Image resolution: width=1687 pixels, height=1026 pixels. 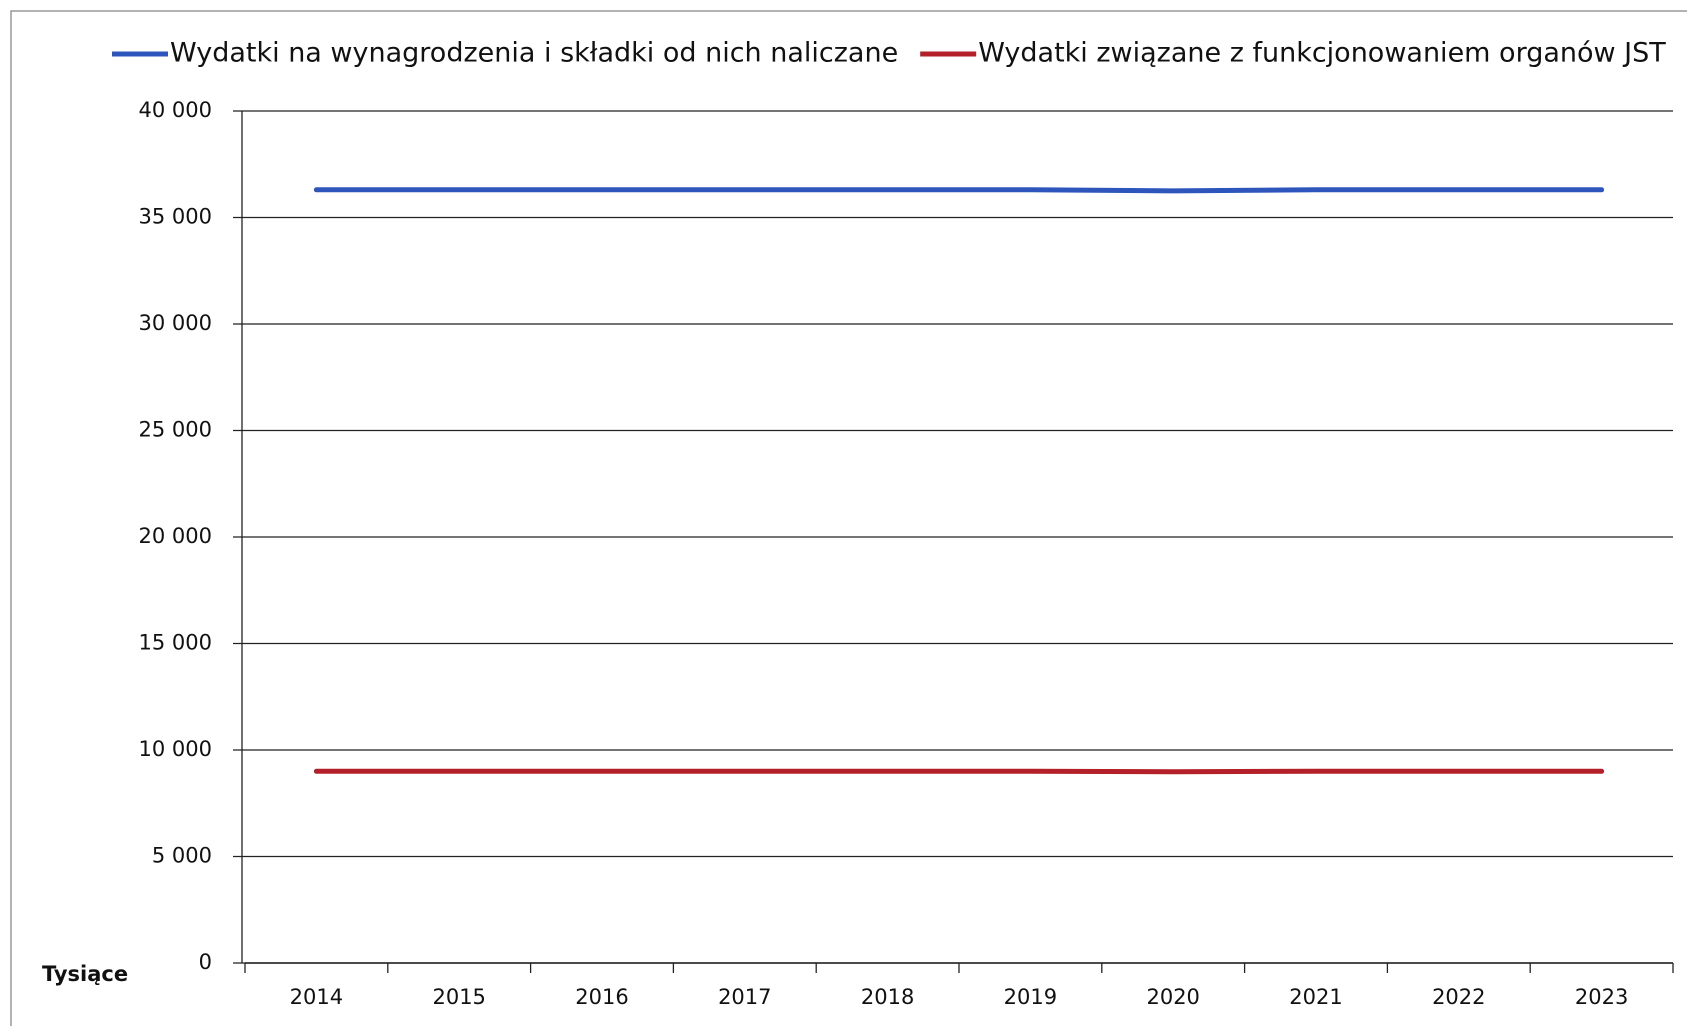 I want to click on y-tick-label: 20 000, so click(x=175, y=536).